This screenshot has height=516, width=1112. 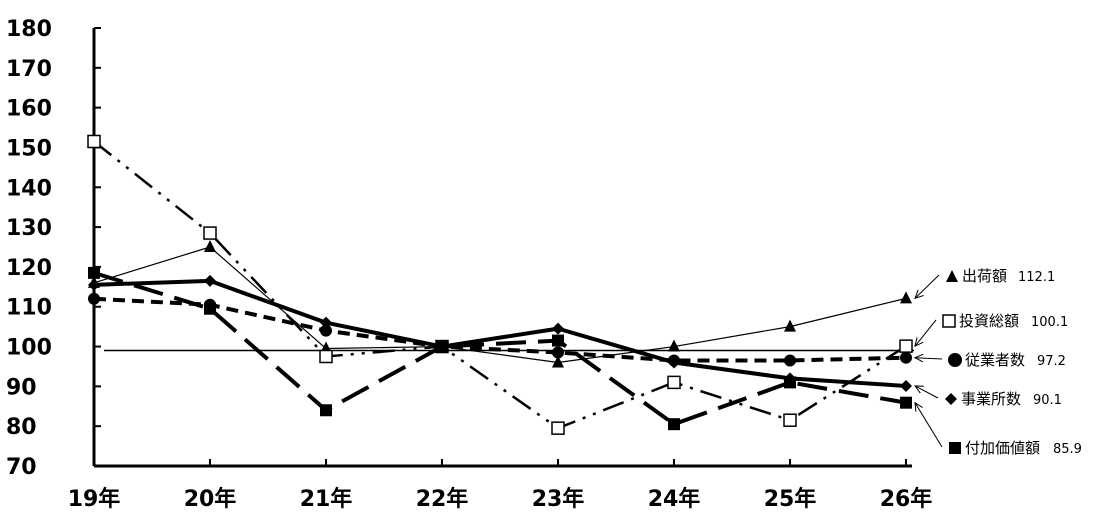 What do you see at coordinates (952, 276) in the screenshot?
I see `legend-marker-triangle` at bounding box center [952, 276].